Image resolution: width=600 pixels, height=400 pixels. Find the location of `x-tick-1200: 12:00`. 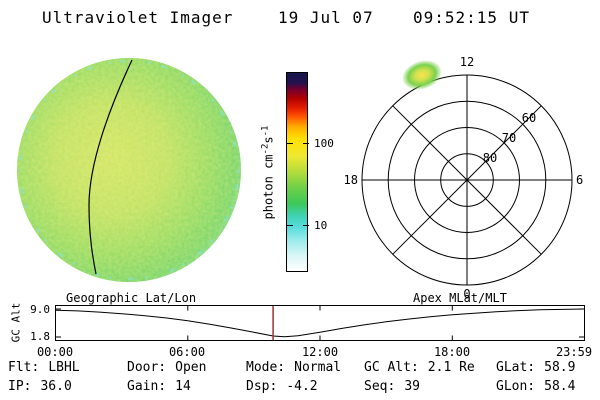

x-tick-1200: 12:00 is located at coordinates (320, 352).